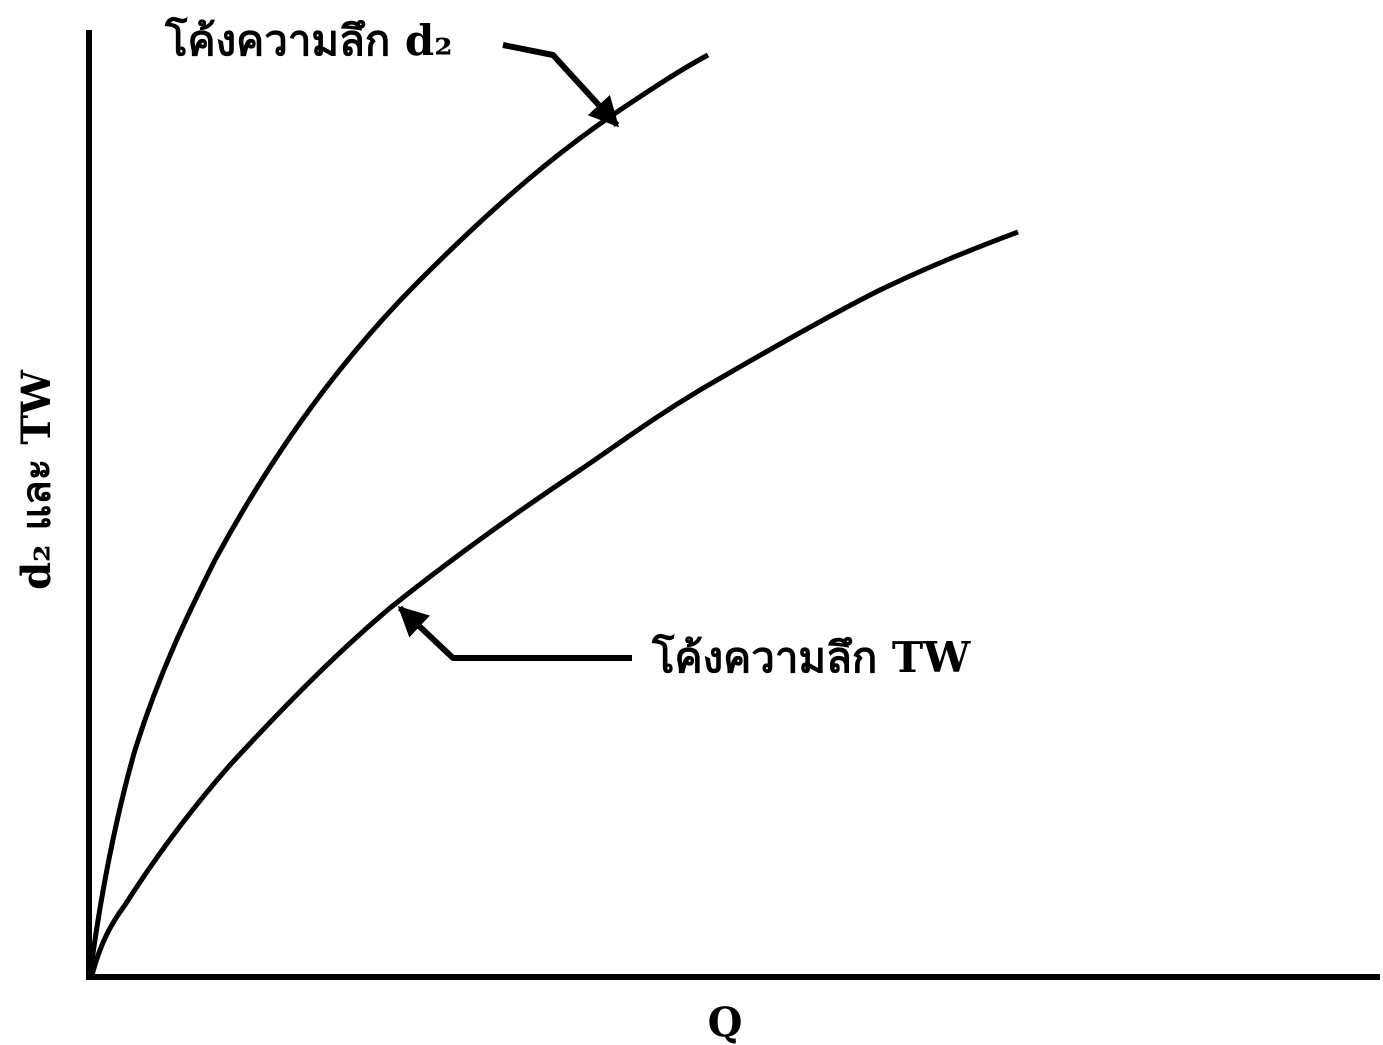 The image size is (1383, 1045). Describe the element at coordinates (36, 479) in the screenshot. I see `y-axis-label: d₂ และ TW` at that location.